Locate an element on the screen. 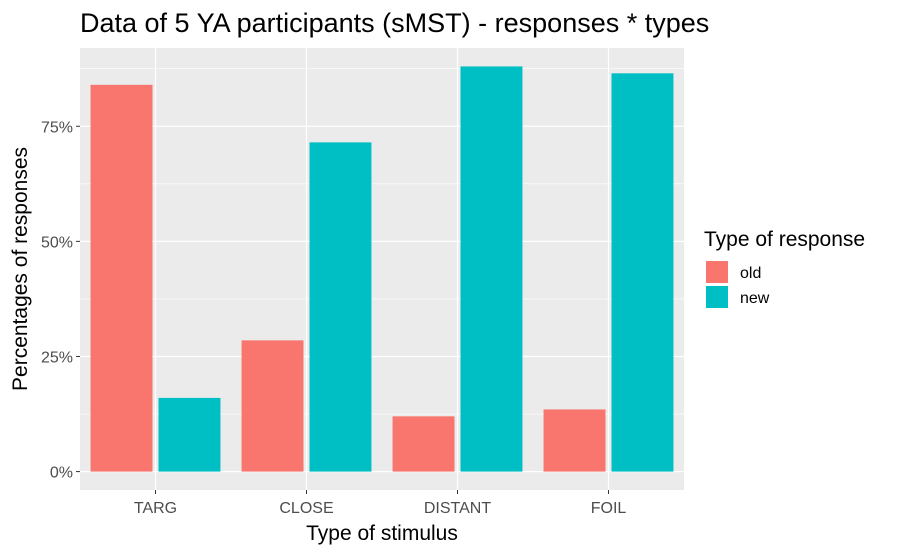 The image size is (906, 550). bar-new-distant is located at coordinates (491, 269).